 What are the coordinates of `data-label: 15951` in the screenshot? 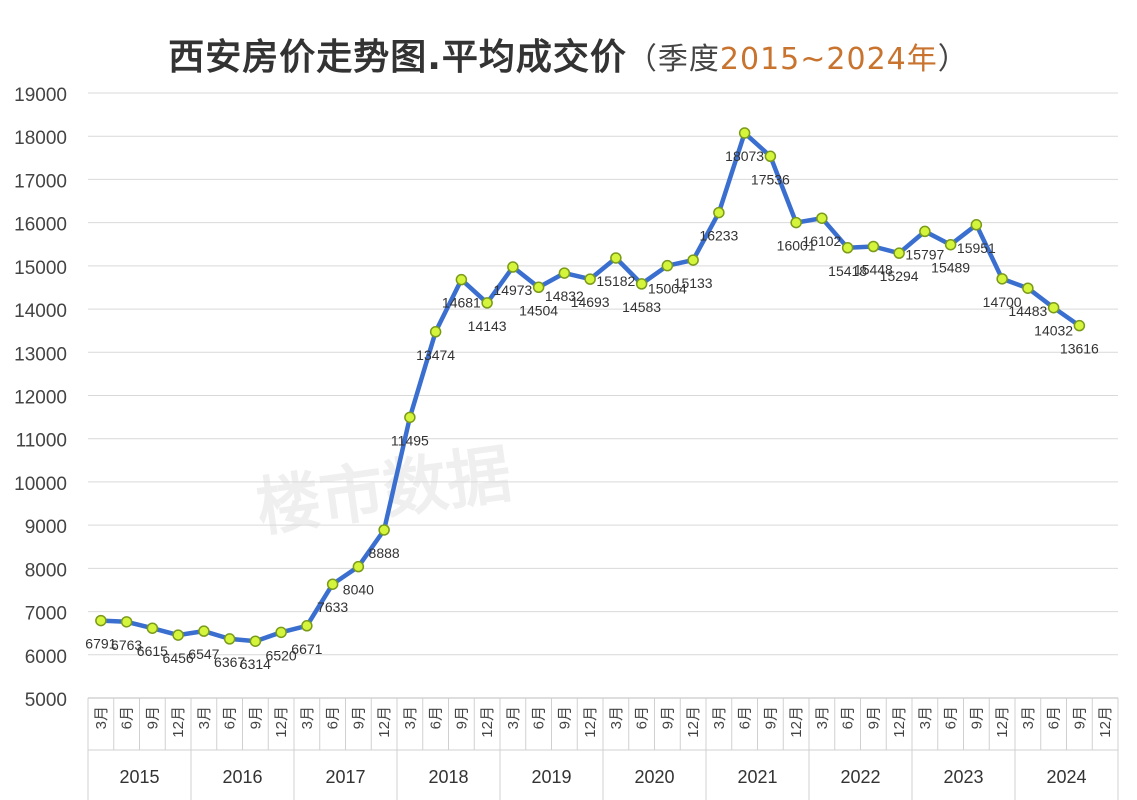 It's located at (976, 248).